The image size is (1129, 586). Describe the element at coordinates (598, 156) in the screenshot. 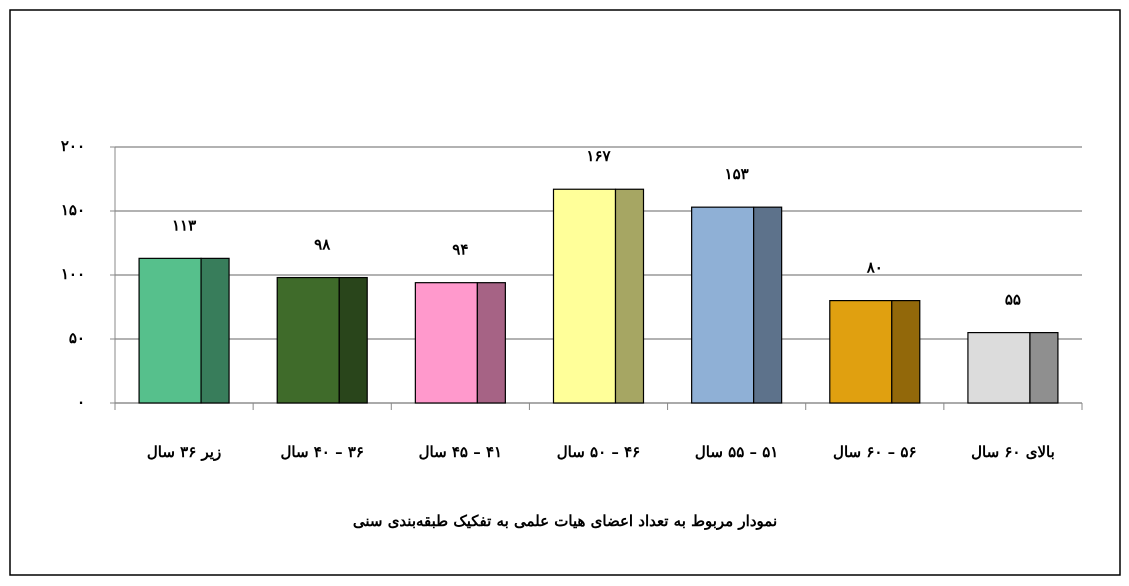

I see `value-label: ۱۶۷` at that location.